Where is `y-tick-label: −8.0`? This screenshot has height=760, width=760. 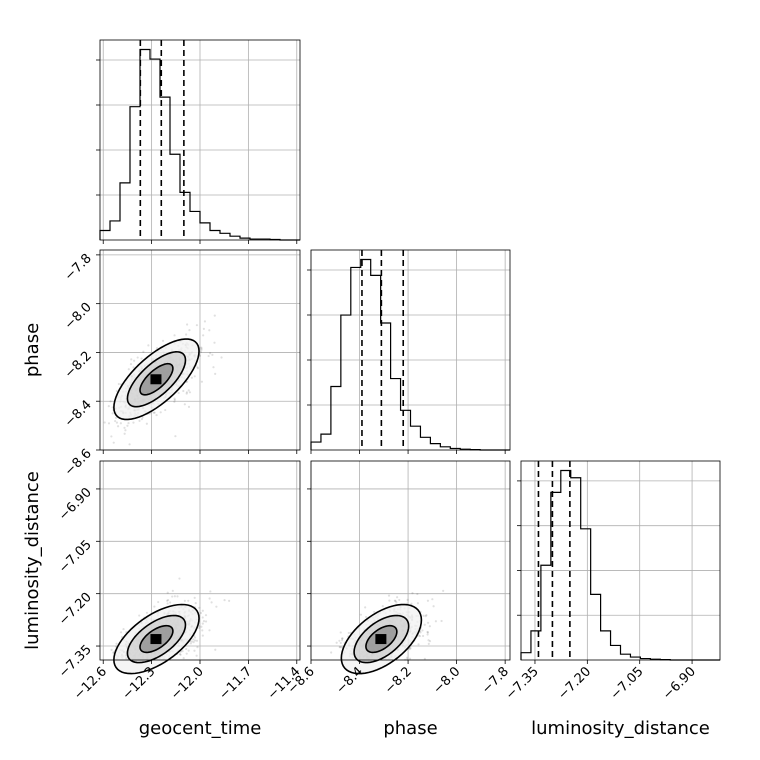
y-tick-label: −8.0 is located at coordinates (78, 316).